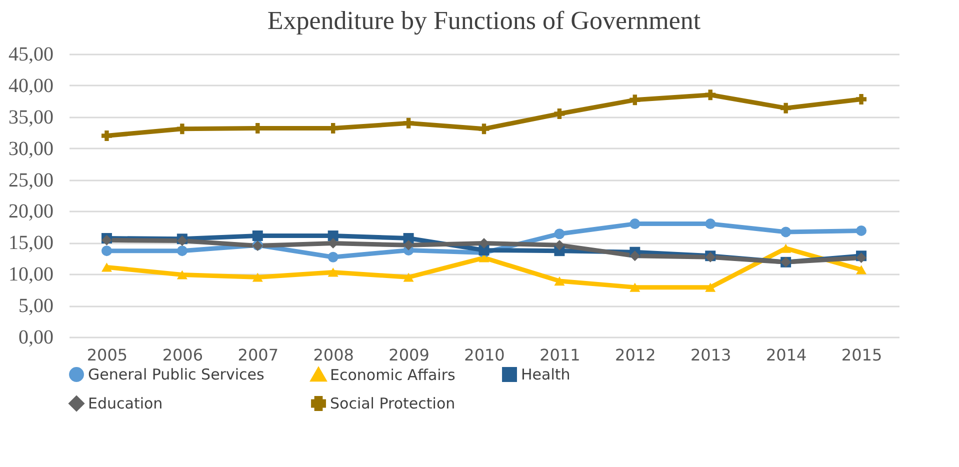 This screenshot has height=467, width=959. What do you see at coordinates (635, 355) in the screenshot?
I see `x-tick-label: 2012` at bounding box center [635, 355].